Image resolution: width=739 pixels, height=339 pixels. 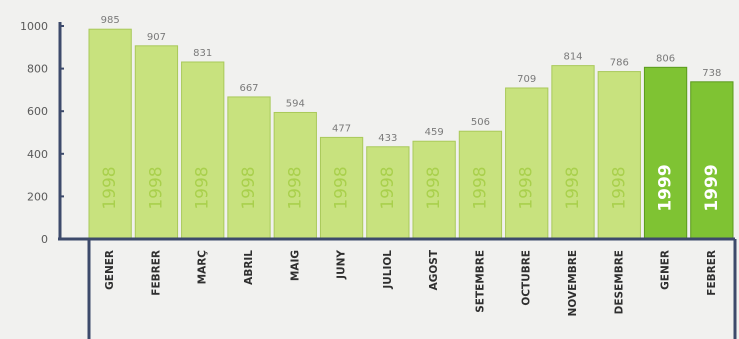 I want to click on x-tick-label: ABRIL, so click(x=249, y=267).